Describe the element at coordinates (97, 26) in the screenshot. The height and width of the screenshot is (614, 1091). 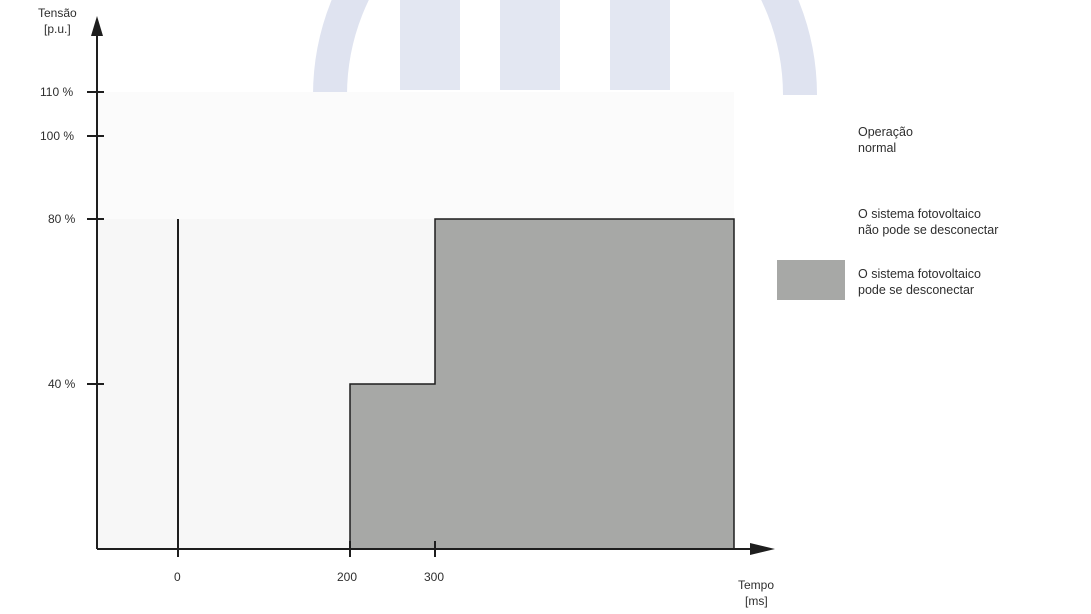
I see `y-axis-arrow` at that location.